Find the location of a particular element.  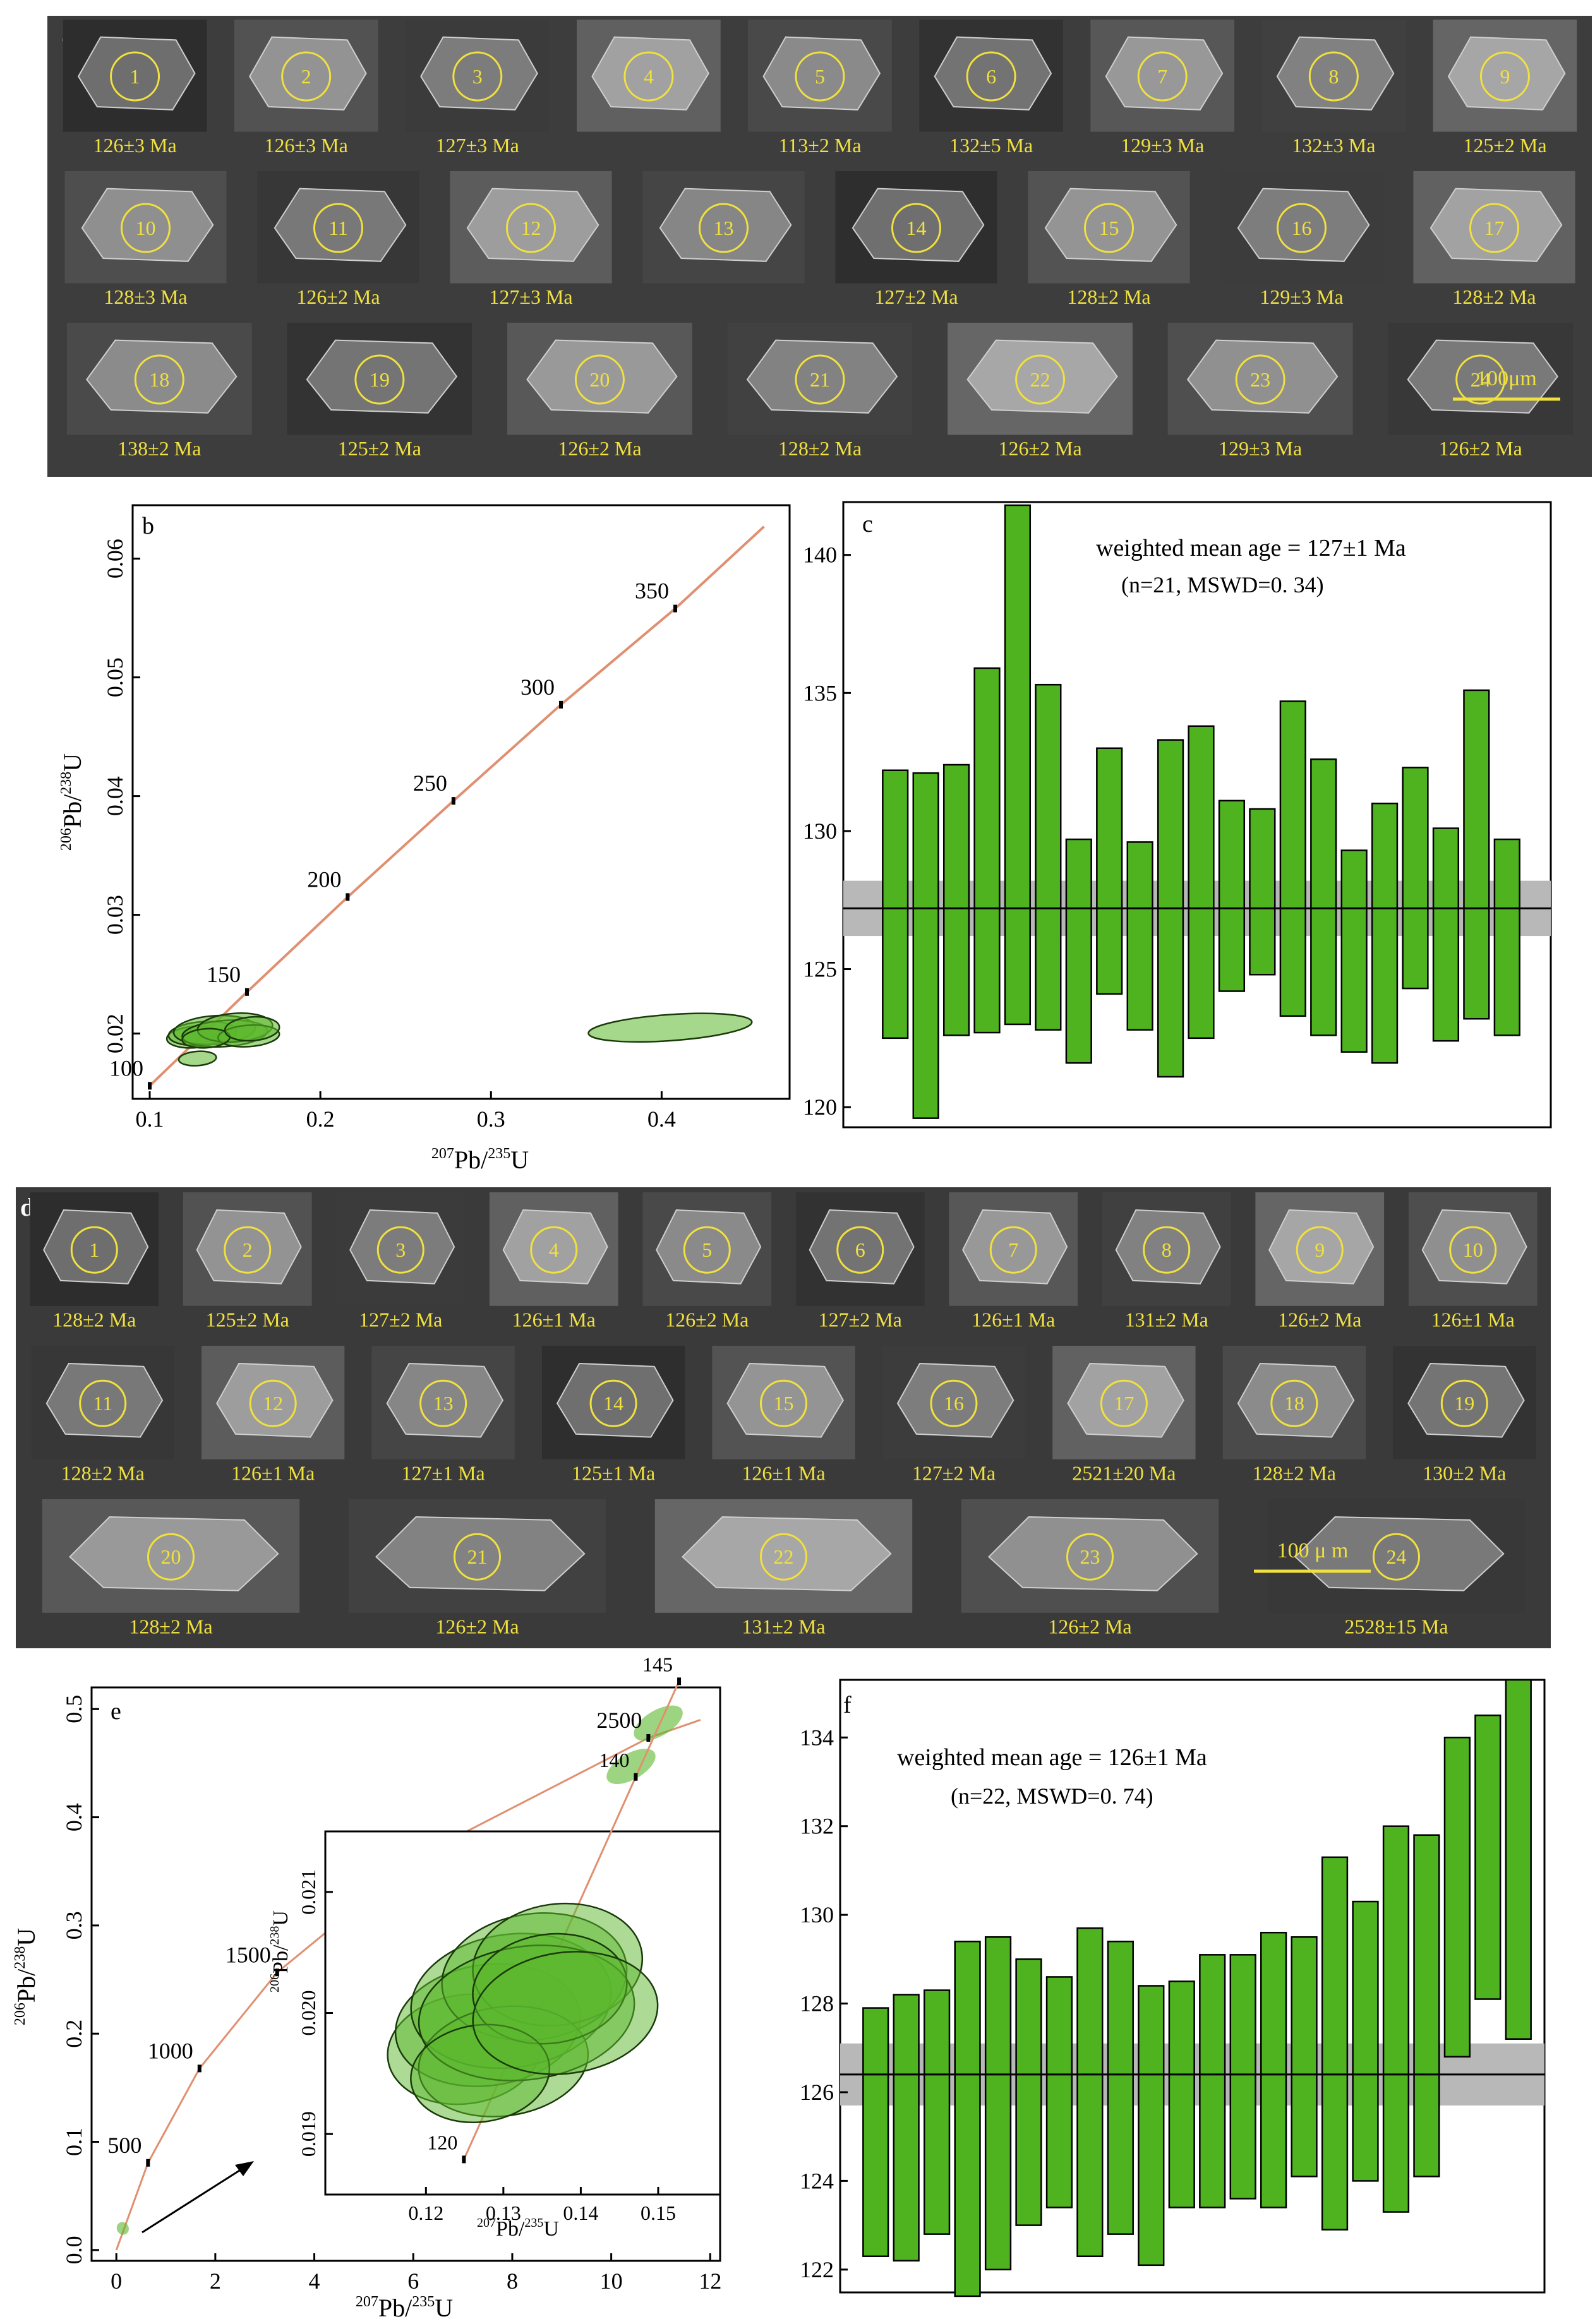

x-tick-label: 0.14 is located at coordinates (580, 2212).